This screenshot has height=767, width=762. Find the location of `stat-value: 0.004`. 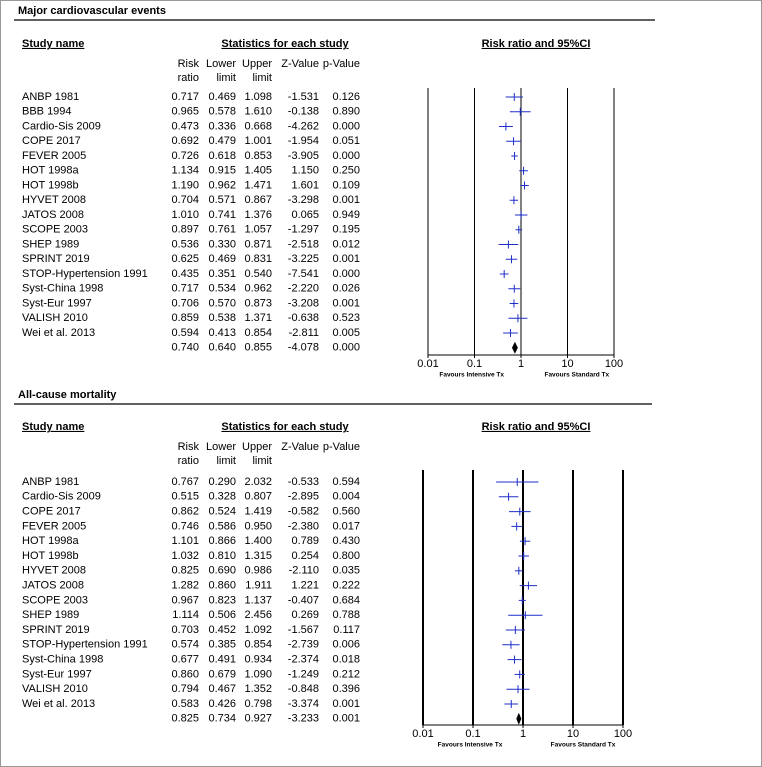

stat-value: 0.004 is located at coordinates (346, 497).